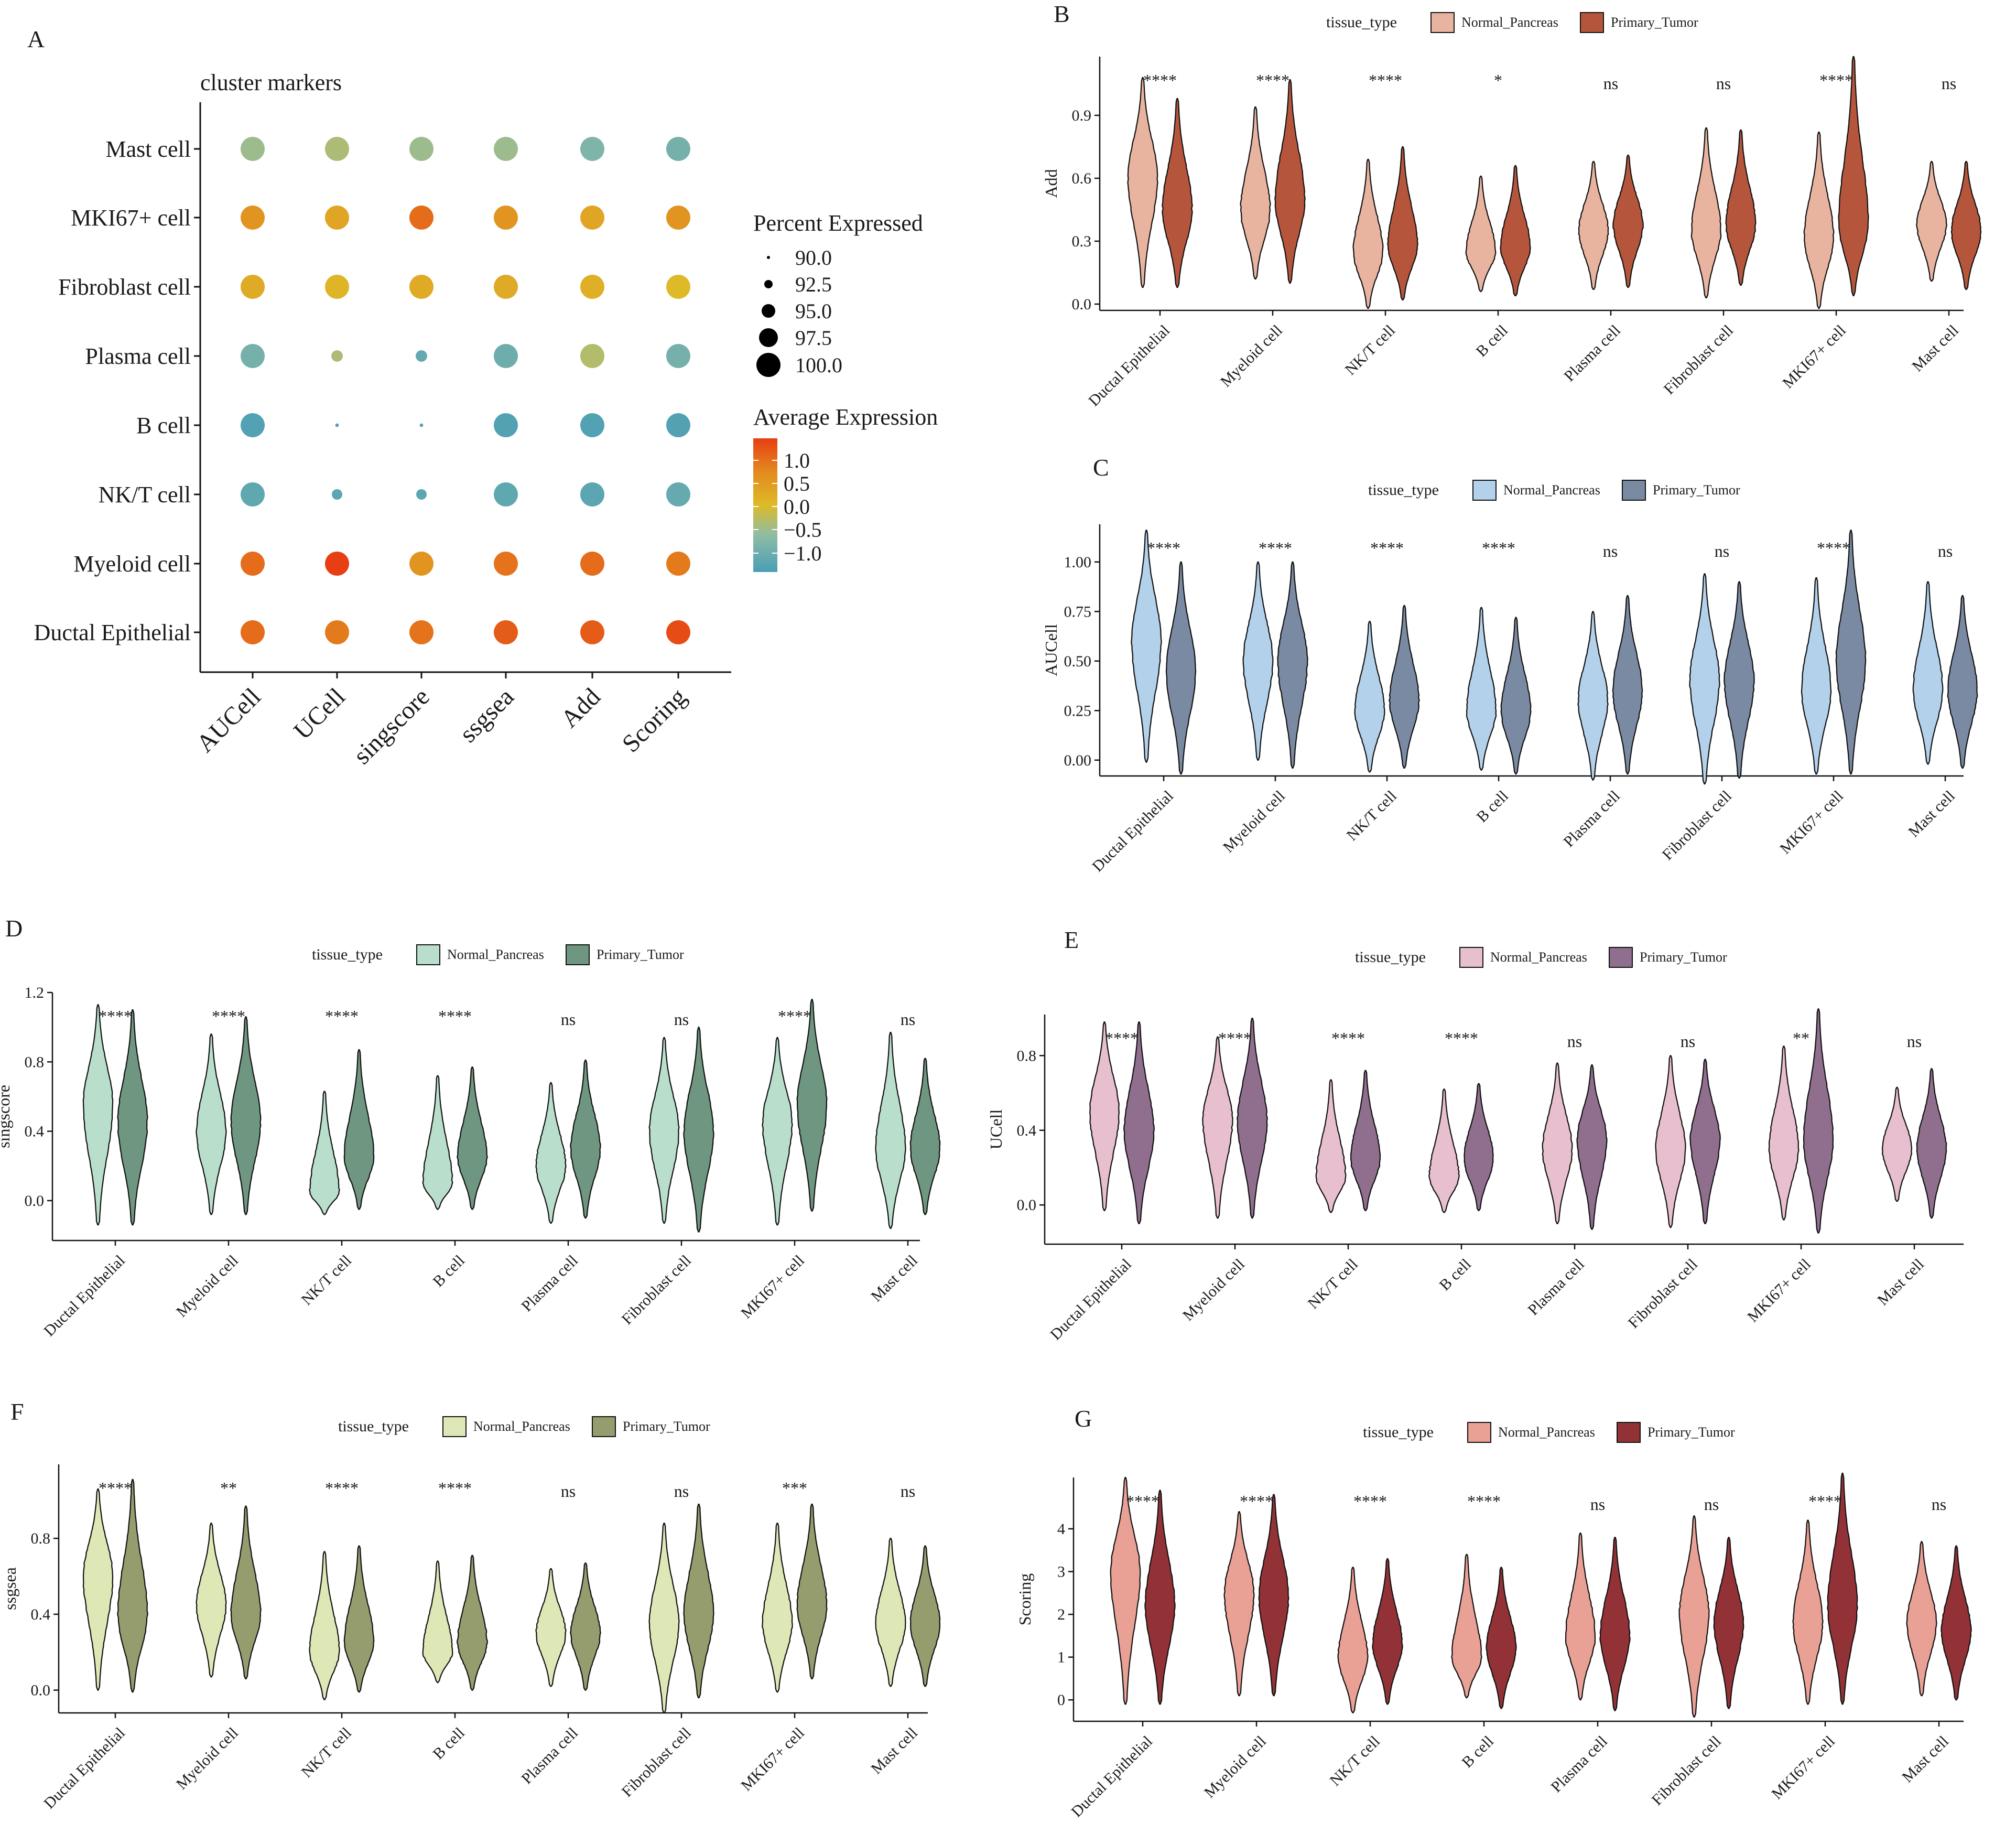 The width and height of the screenshot is (2016, 1823). Describe the element at coordinates (1072, 939) in the screenshot. I see `panel-label-e: E` at that location.